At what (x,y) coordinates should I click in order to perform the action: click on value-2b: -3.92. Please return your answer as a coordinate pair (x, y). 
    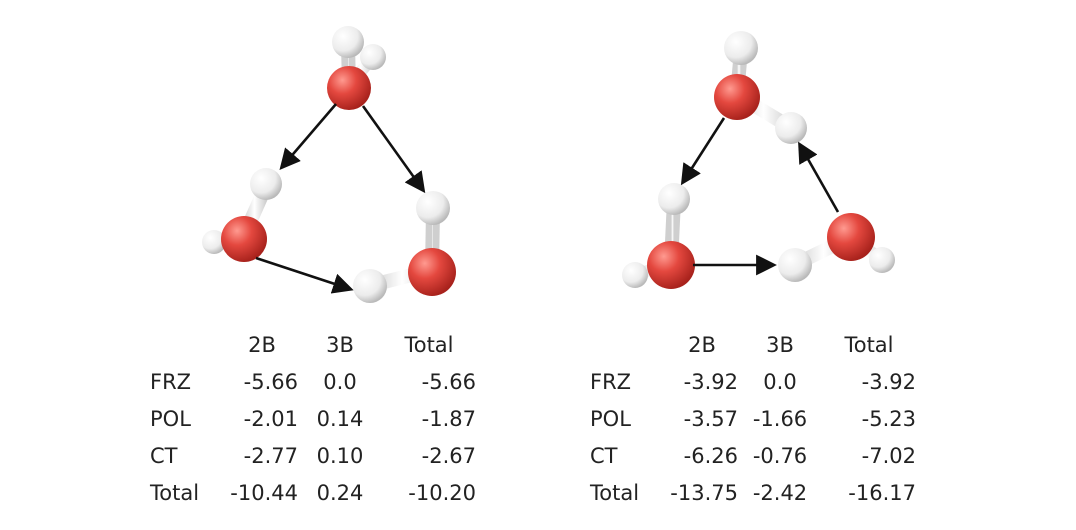
    Looking at the image, I should click on (710, 381).